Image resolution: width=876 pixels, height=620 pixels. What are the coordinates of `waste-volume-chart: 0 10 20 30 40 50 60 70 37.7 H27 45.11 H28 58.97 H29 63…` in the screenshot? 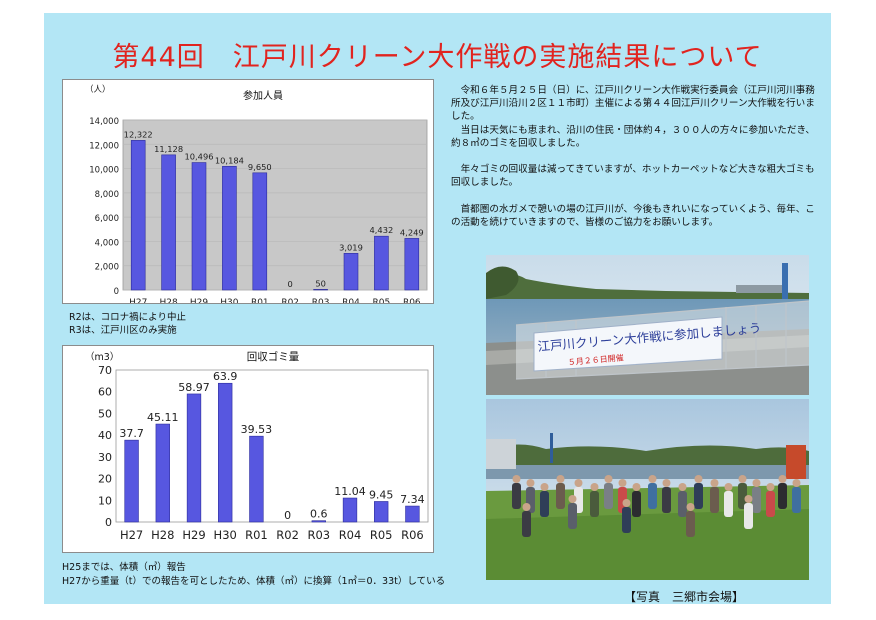 It's located at (248, 449).